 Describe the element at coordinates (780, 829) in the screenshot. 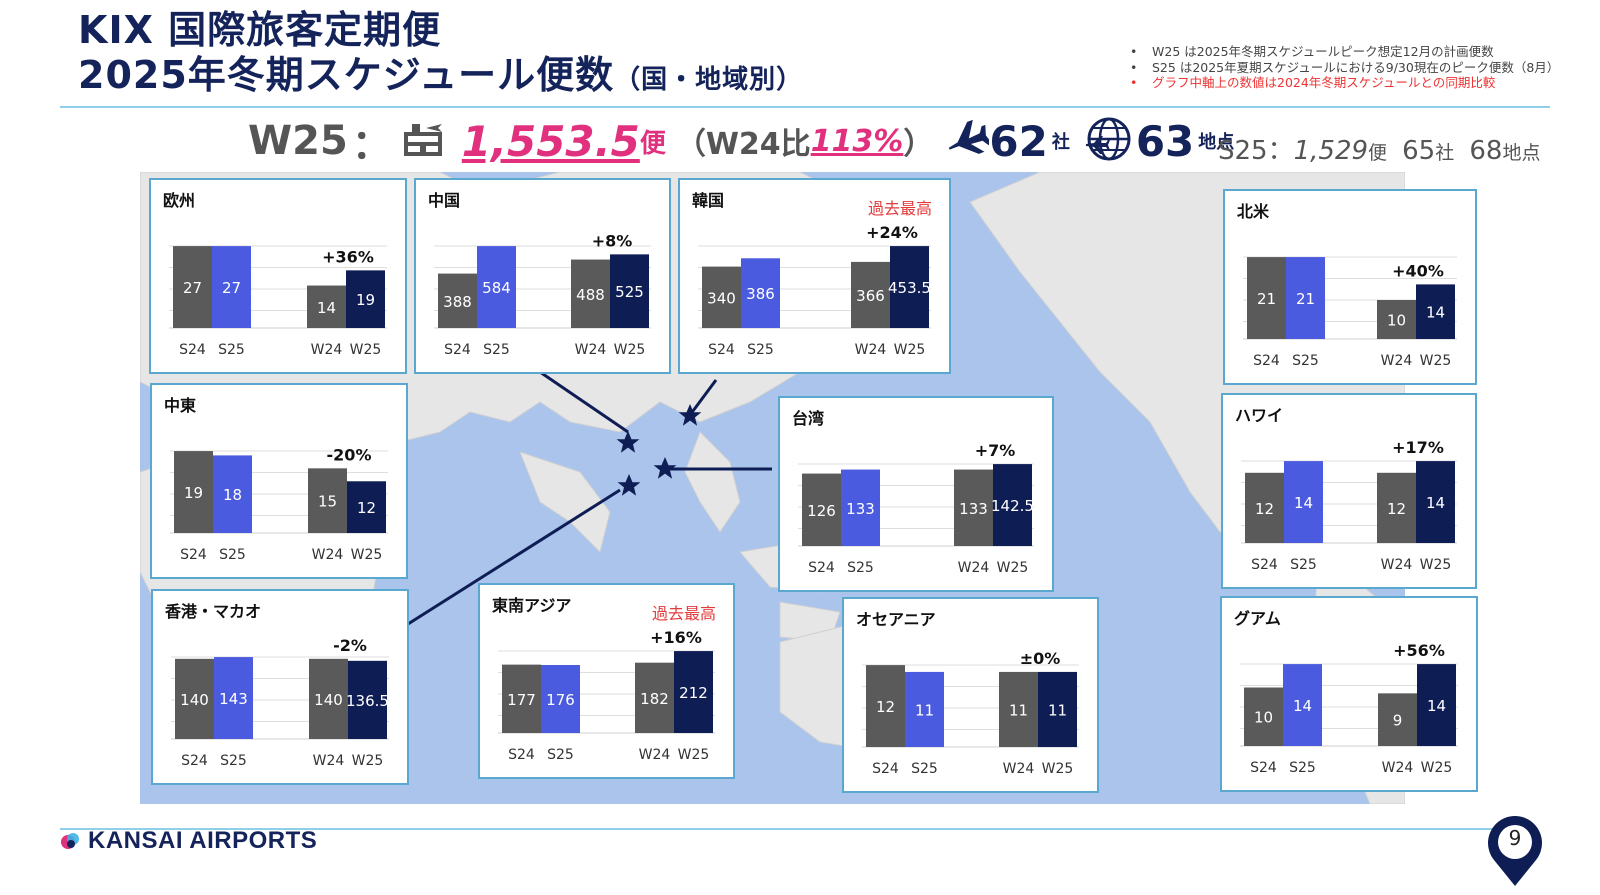

I see `bottom-divider` at that location.